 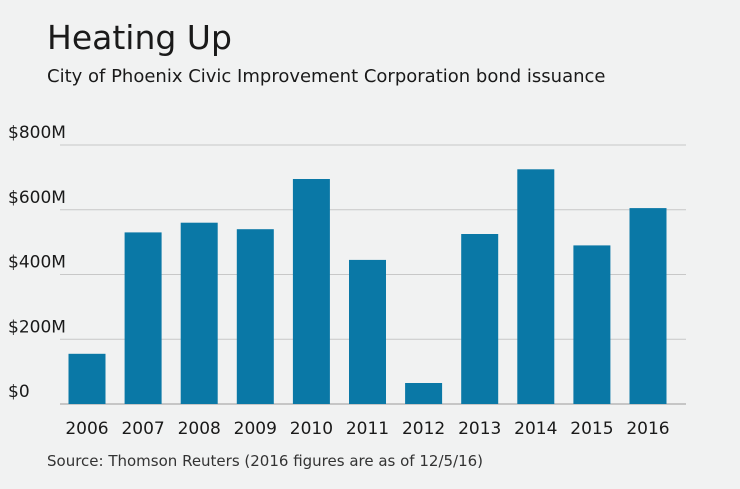 I want to click on chart-title: Heating Up, so click(x=139, y=37).